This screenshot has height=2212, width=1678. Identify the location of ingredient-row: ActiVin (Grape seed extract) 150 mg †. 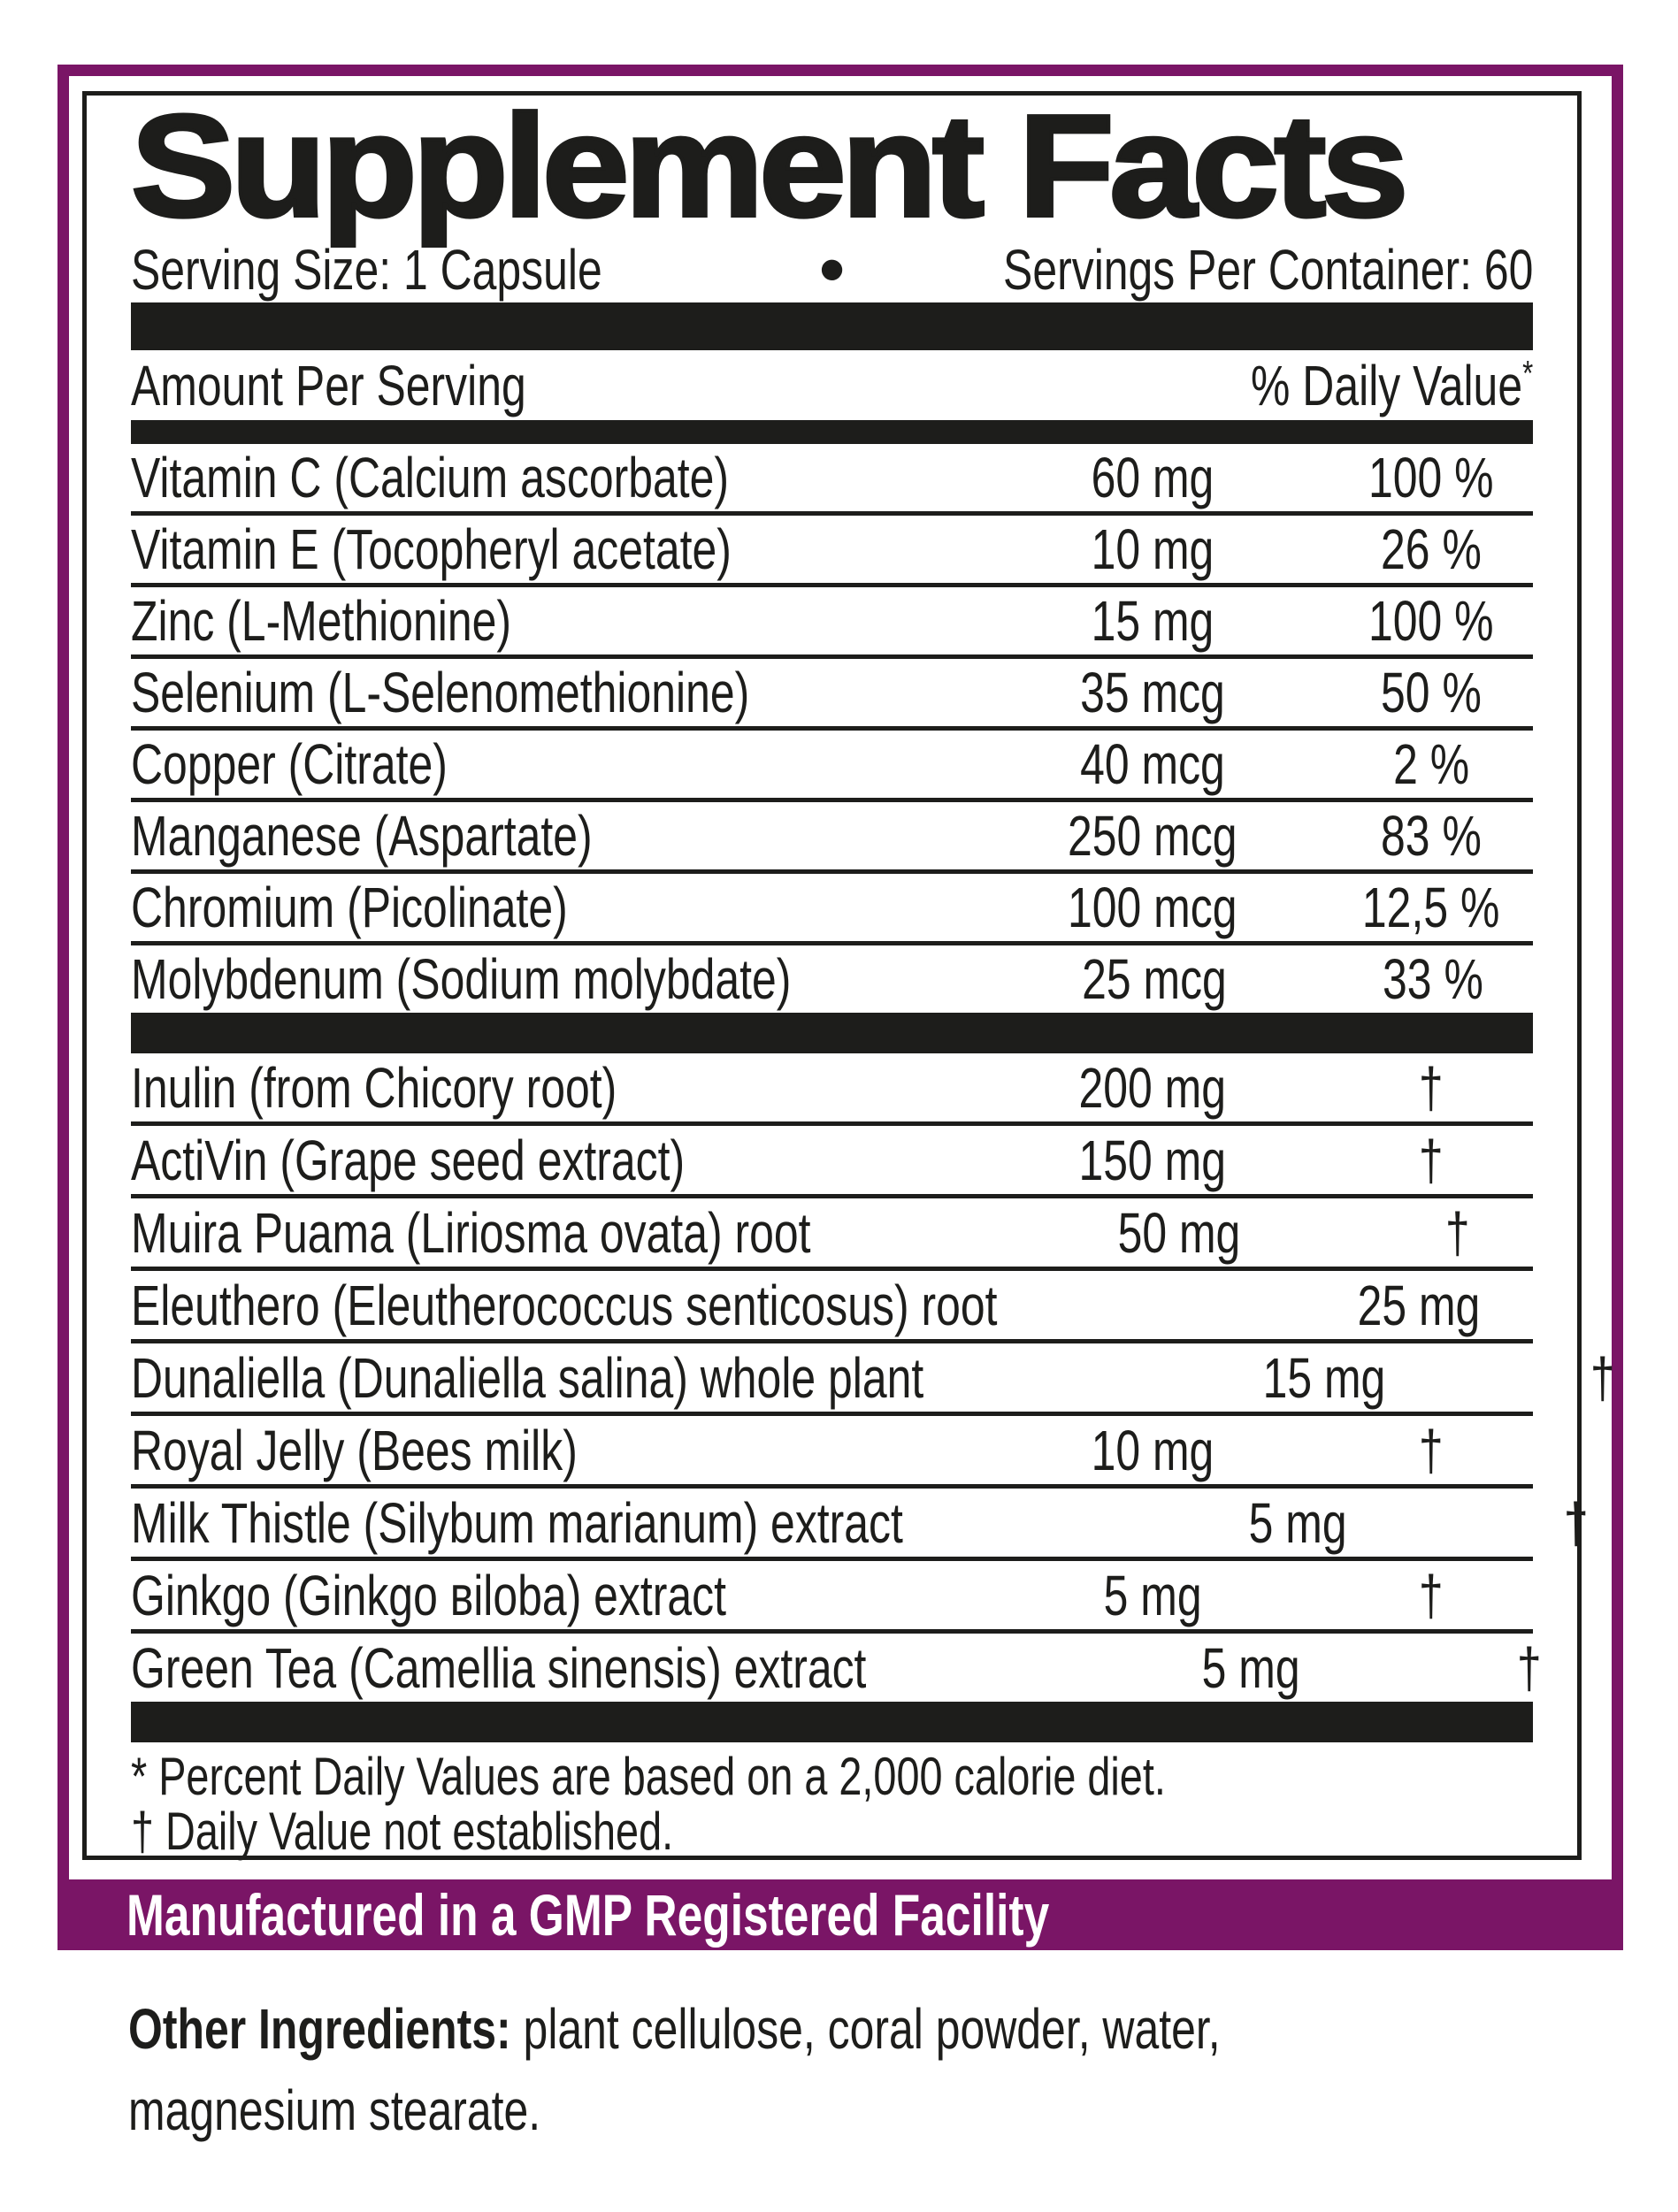
(832, 1157).